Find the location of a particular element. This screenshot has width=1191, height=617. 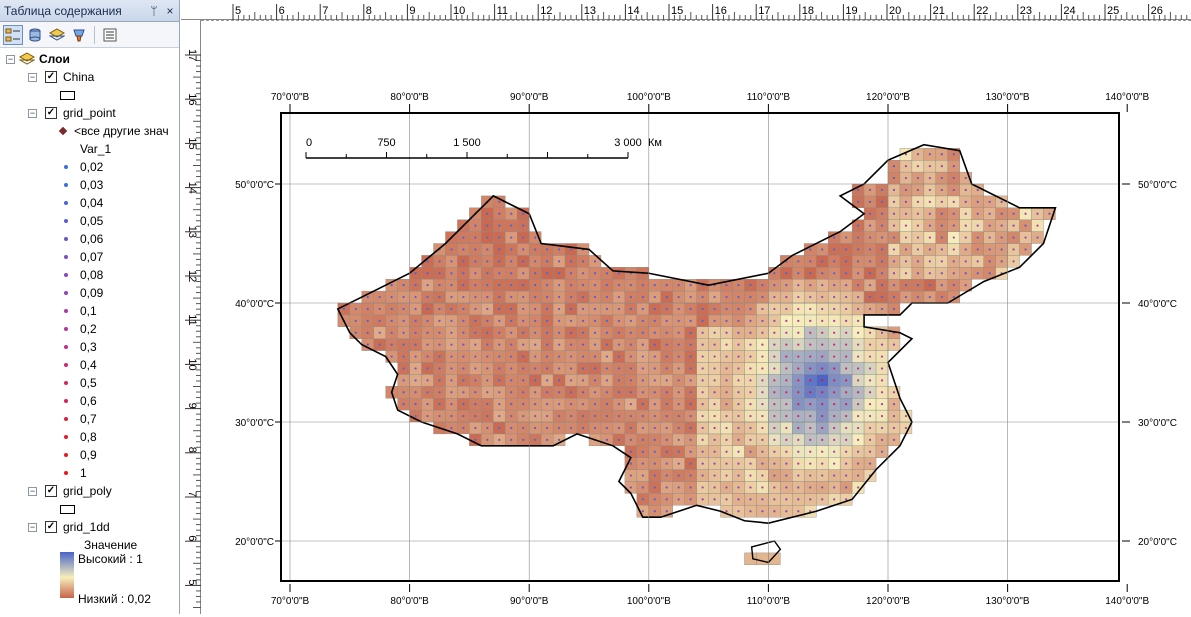

hainan-boundary is located at coordinates (766, 552).